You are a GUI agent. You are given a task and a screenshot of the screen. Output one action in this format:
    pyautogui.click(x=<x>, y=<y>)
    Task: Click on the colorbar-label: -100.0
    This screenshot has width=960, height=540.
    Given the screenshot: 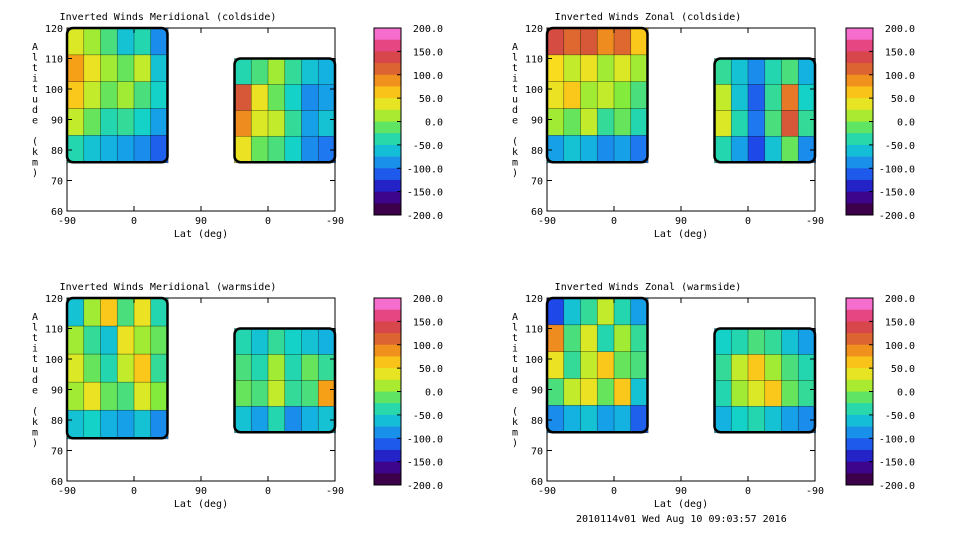 What is the action you would take?
    pyautogui.click(x=897, y=439)
    